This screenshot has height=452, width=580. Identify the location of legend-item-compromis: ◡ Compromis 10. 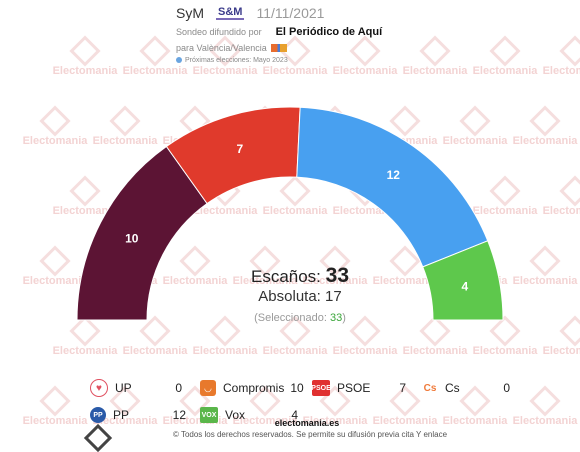
(256, 388).